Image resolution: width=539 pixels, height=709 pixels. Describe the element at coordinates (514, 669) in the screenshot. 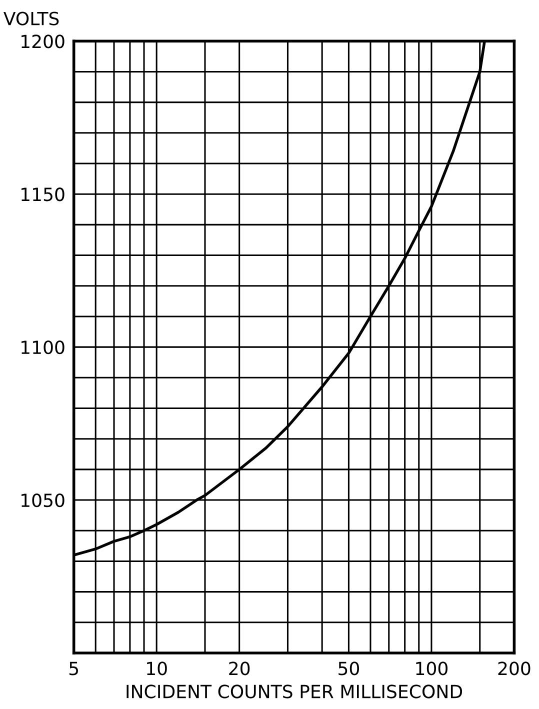

I see `x-tick-label: 200` at that location.